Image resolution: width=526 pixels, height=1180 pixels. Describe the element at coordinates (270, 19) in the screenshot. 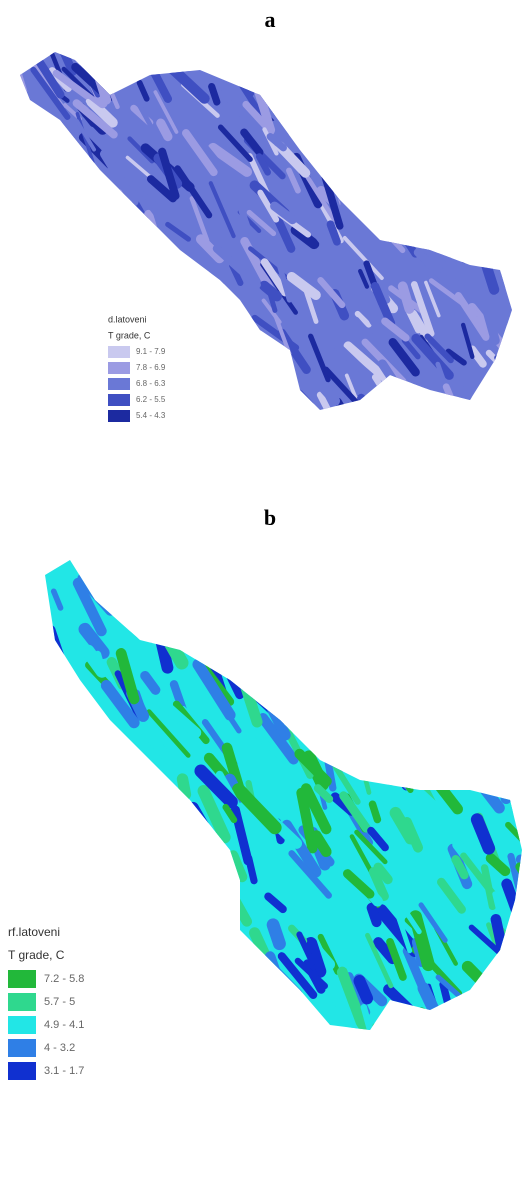

I see `panel-label: a` at that location.